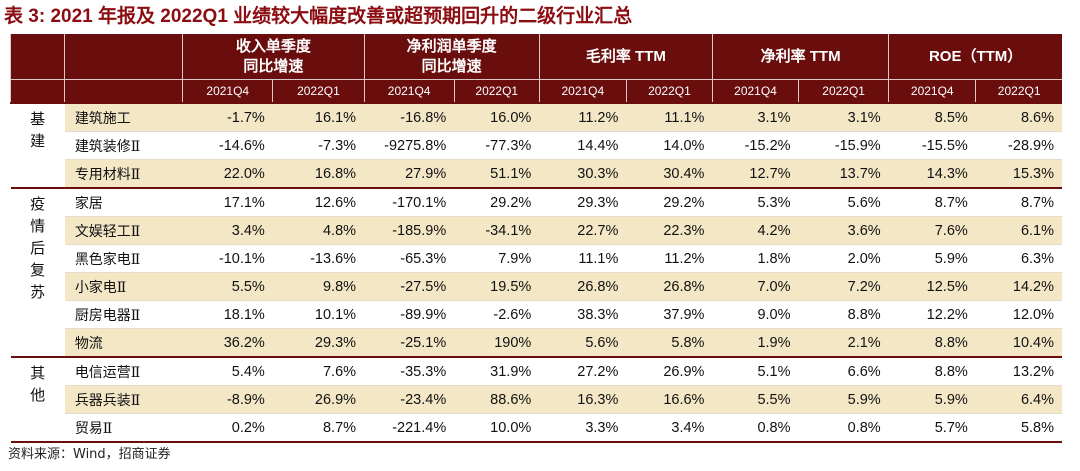 The height and width of the screenshot is (471, 1080). Describe the element at coordinates (318, 258) in the screenshot. I see `metric-value: -13.6%` at that location.